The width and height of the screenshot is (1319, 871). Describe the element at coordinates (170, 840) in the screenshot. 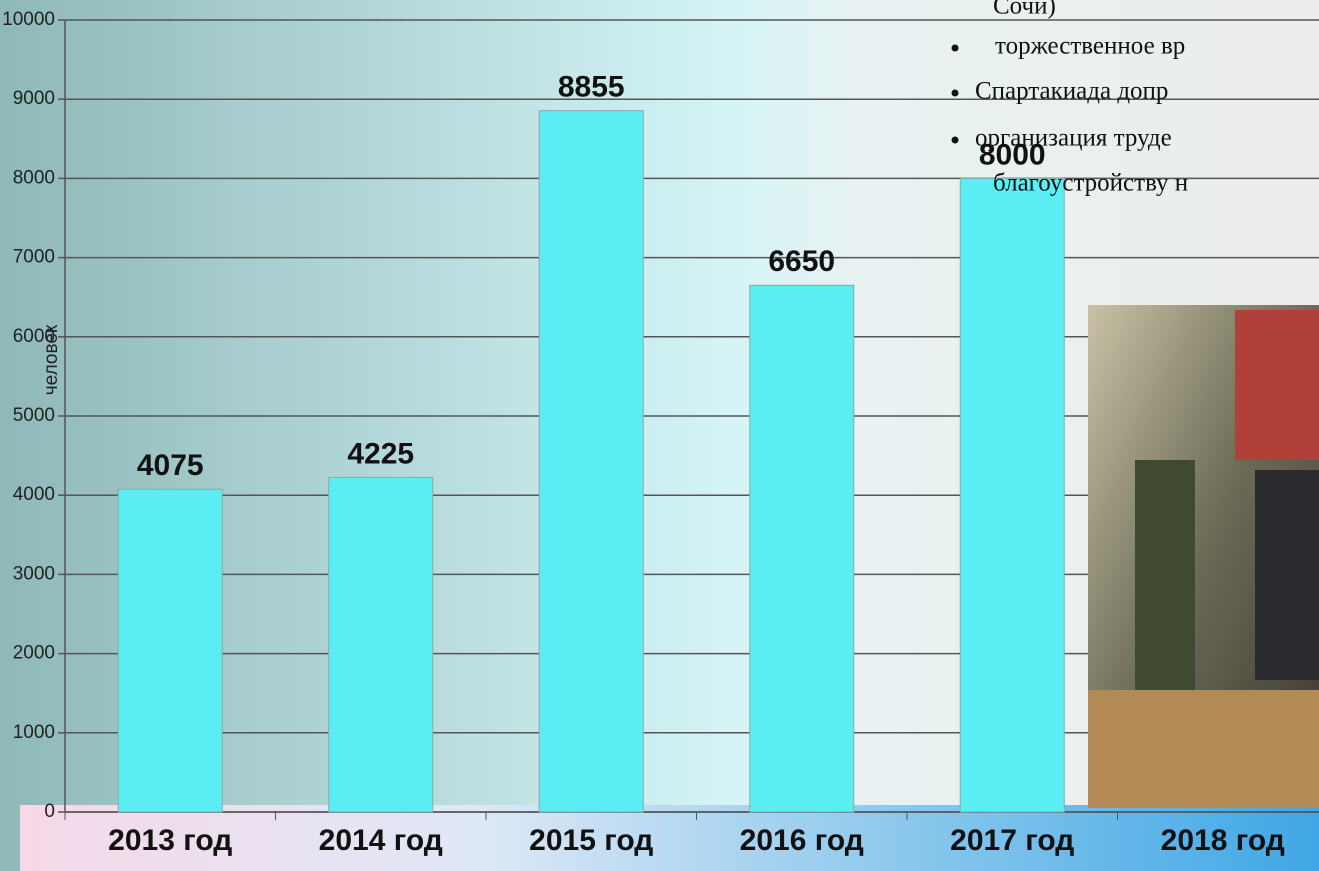

I see `x-tick-label: 2013 год` at that location.